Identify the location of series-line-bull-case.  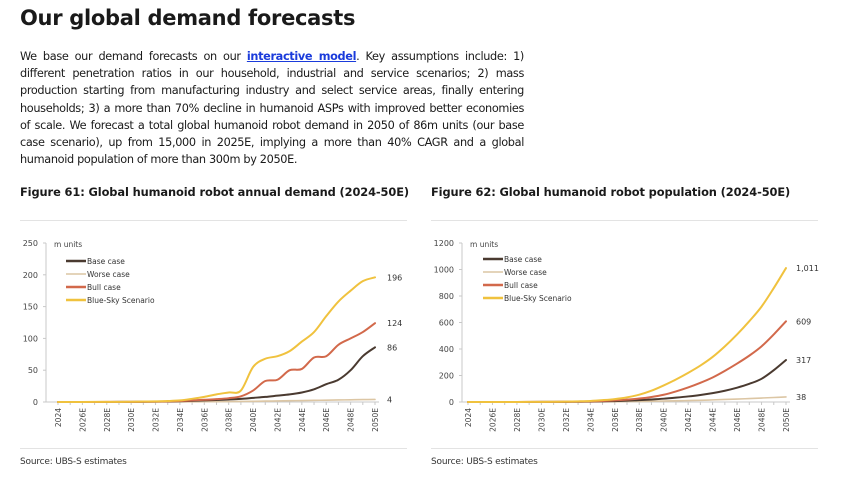
(216, 362).